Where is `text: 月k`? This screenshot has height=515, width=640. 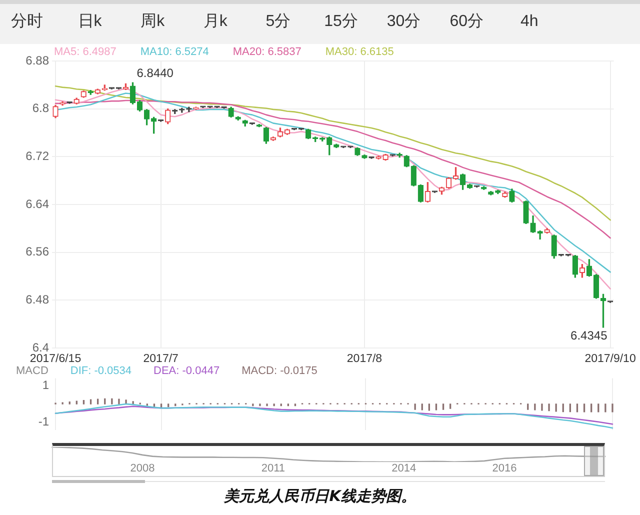 text: 月k is located at coordinates (215, 21).